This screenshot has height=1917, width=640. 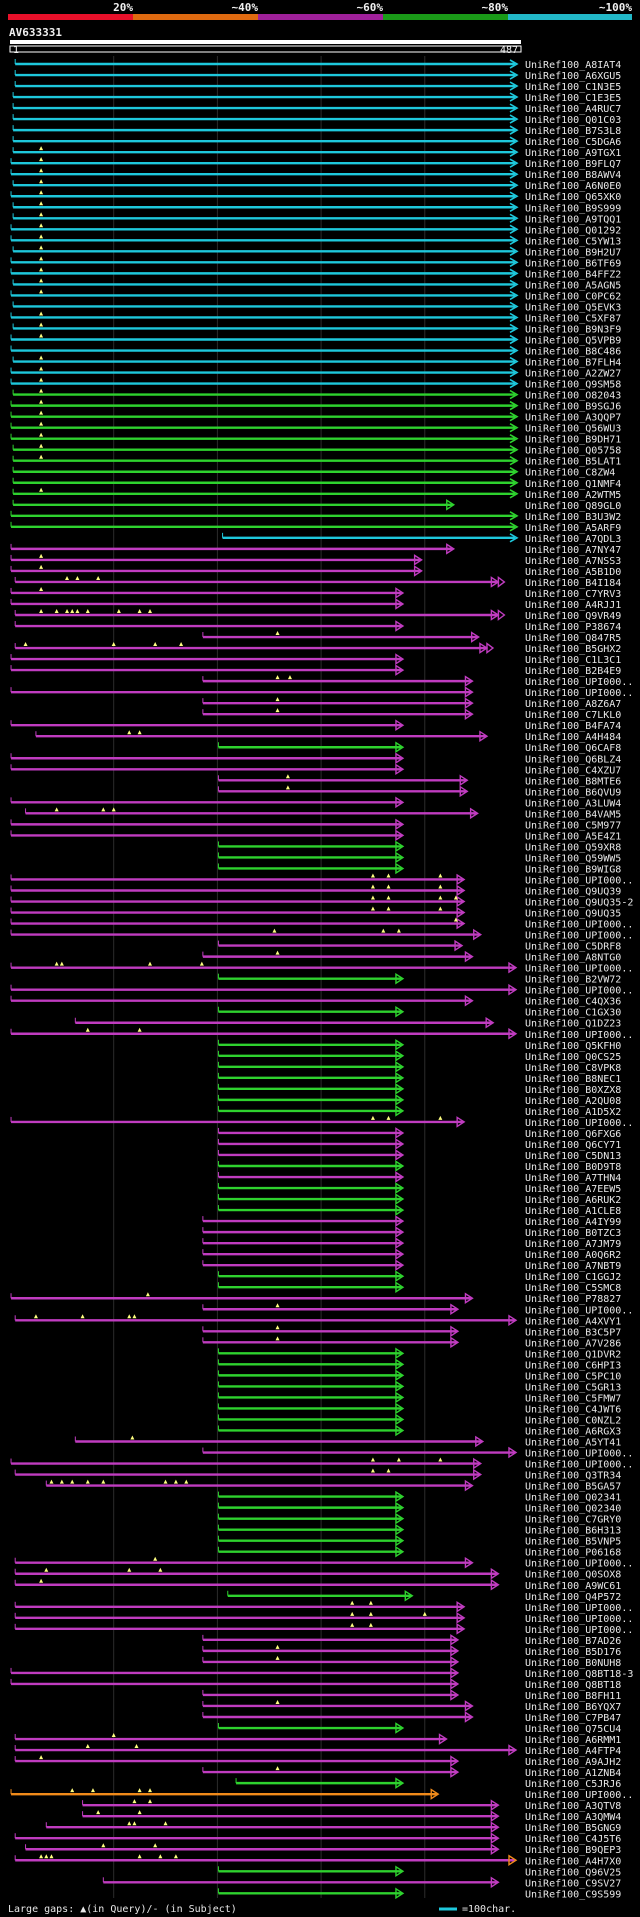 What do you see at coordinates (573, 197) in the screenshot?
I see `hit-label: UniRef100_Q65XK0` at bounding box center [573, 197].